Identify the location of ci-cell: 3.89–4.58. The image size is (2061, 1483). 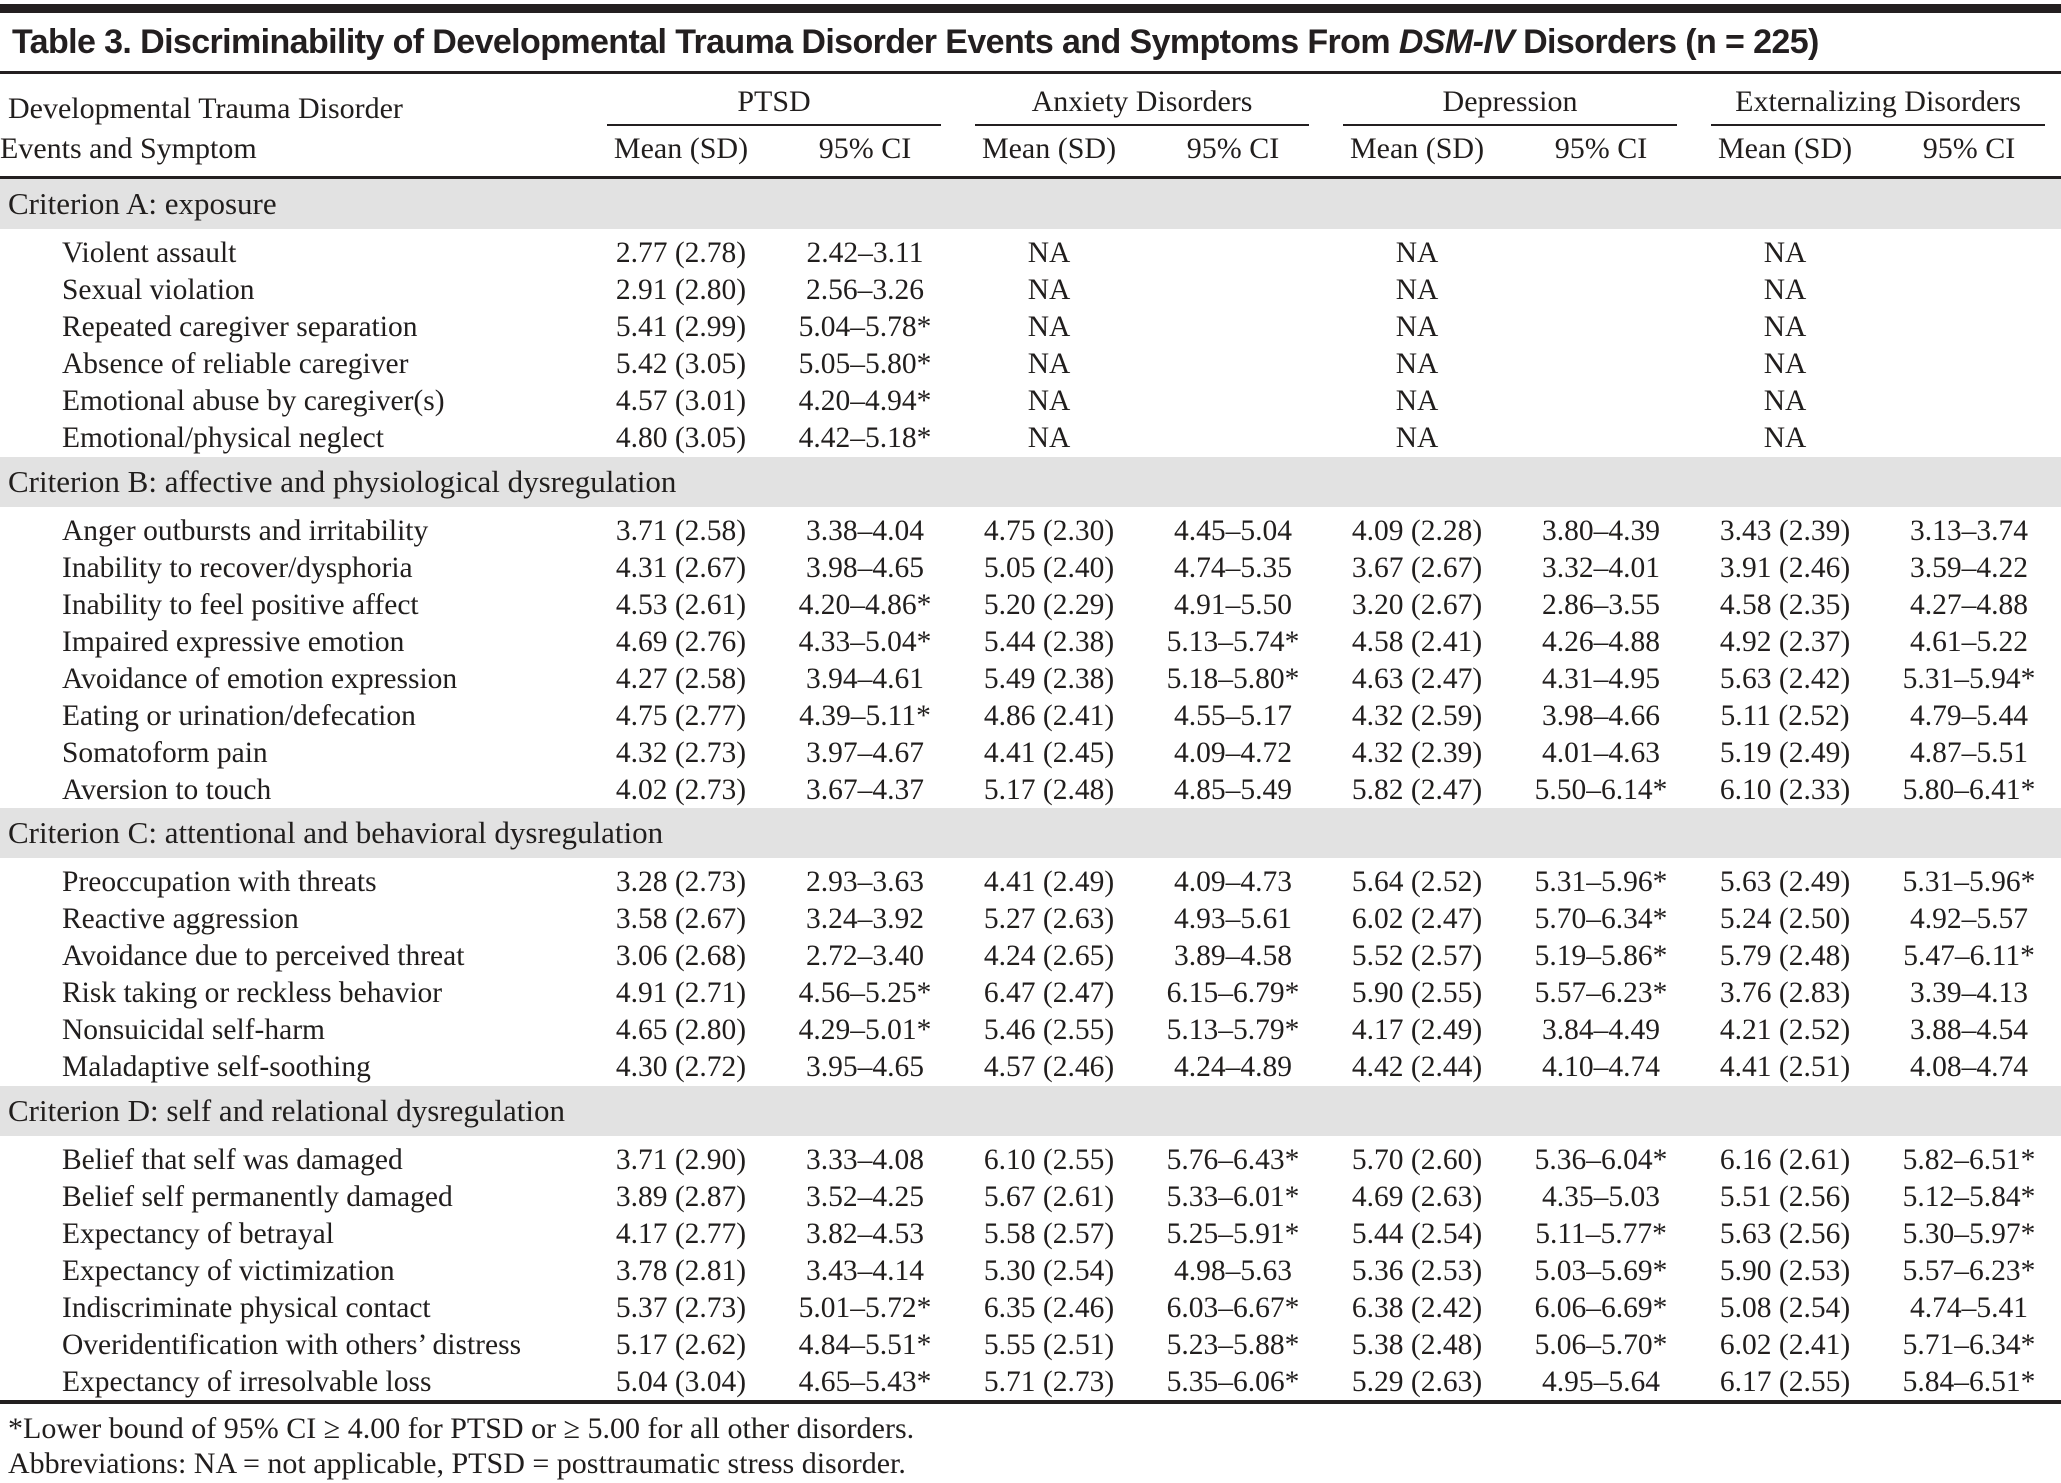
(1233, 956).